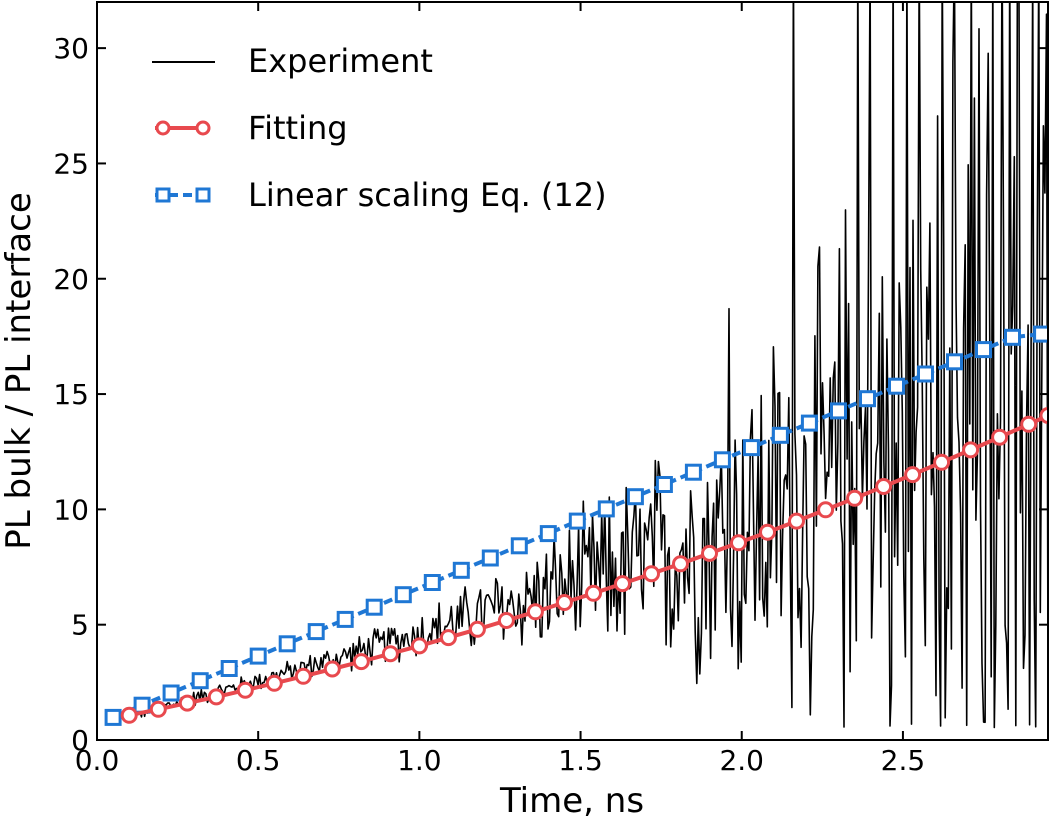 The height and width of the screenshot is (824, 1050). What do you see at coordinates (71, 279) in the screenshot?
I see `y-tick-label: 20` at bounding box center [71, 279].